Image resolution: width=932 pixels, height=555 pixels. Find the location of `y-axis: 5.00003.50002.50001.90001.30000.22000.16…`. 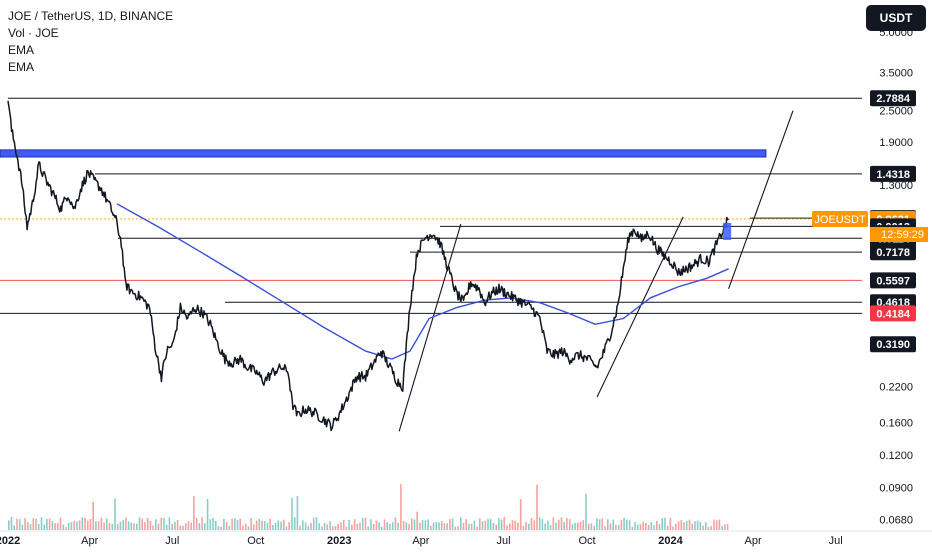

y-axis: 5.00003.50002.50001.90001.30000.22000.16… is located at coordinates (896, 277).